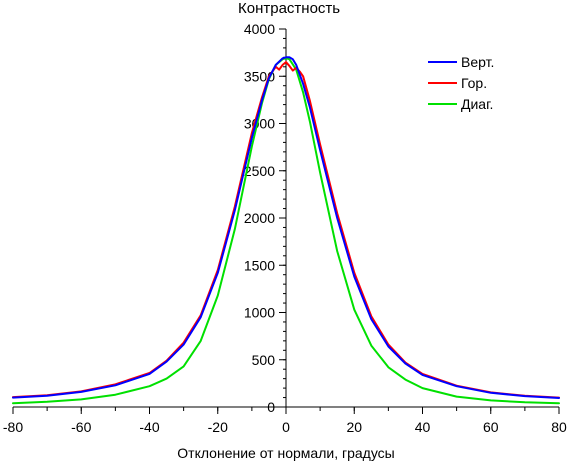 The height and width of the screenshot is (462, 568). Describe the element at coordinates (264, 360) in the screenshot. I see `y-tick-label: 500` at that location.